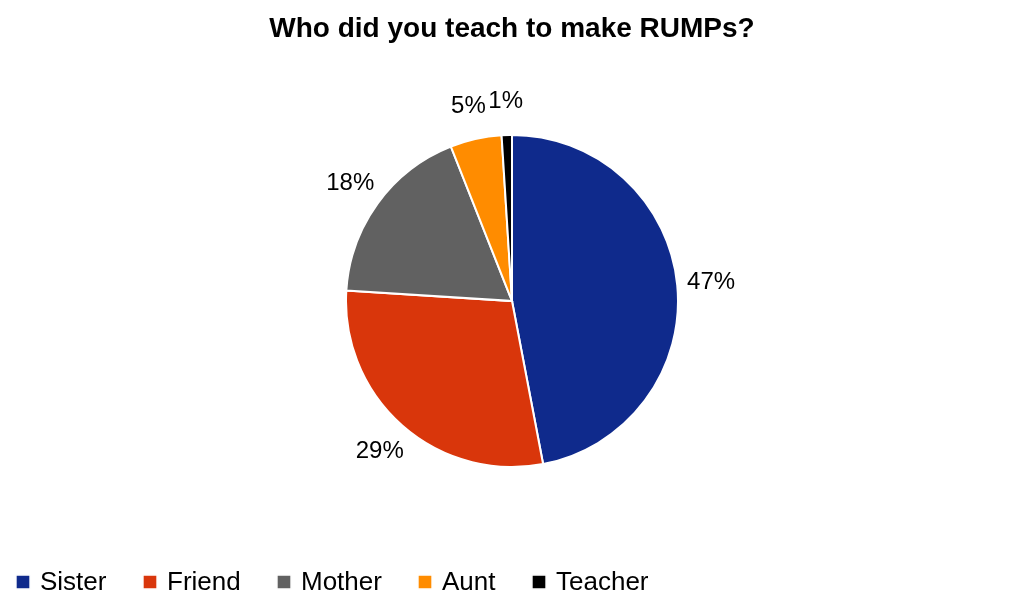 The image size is (1024, 615). Describe the element at coordinates (73, 581) in the screenshot. I see `legend-label: Sister` at that location.